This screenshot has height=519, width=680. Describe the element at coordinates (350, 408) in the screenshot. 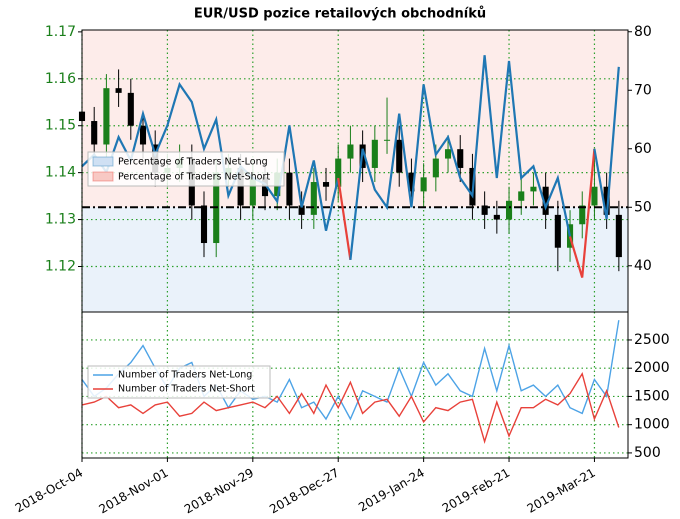

I see `series-line` at that location.